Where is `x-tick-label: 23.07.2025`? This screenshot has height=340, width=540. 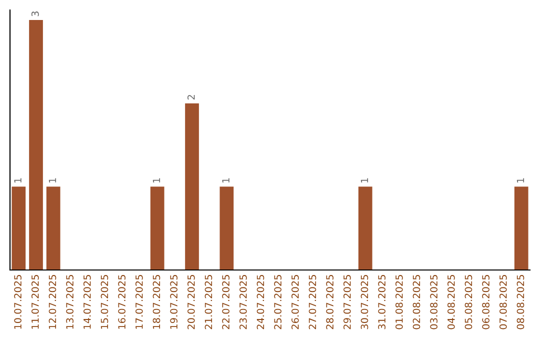 x-tick-label: 23.07.2025 is located at coordinates (243, 302).